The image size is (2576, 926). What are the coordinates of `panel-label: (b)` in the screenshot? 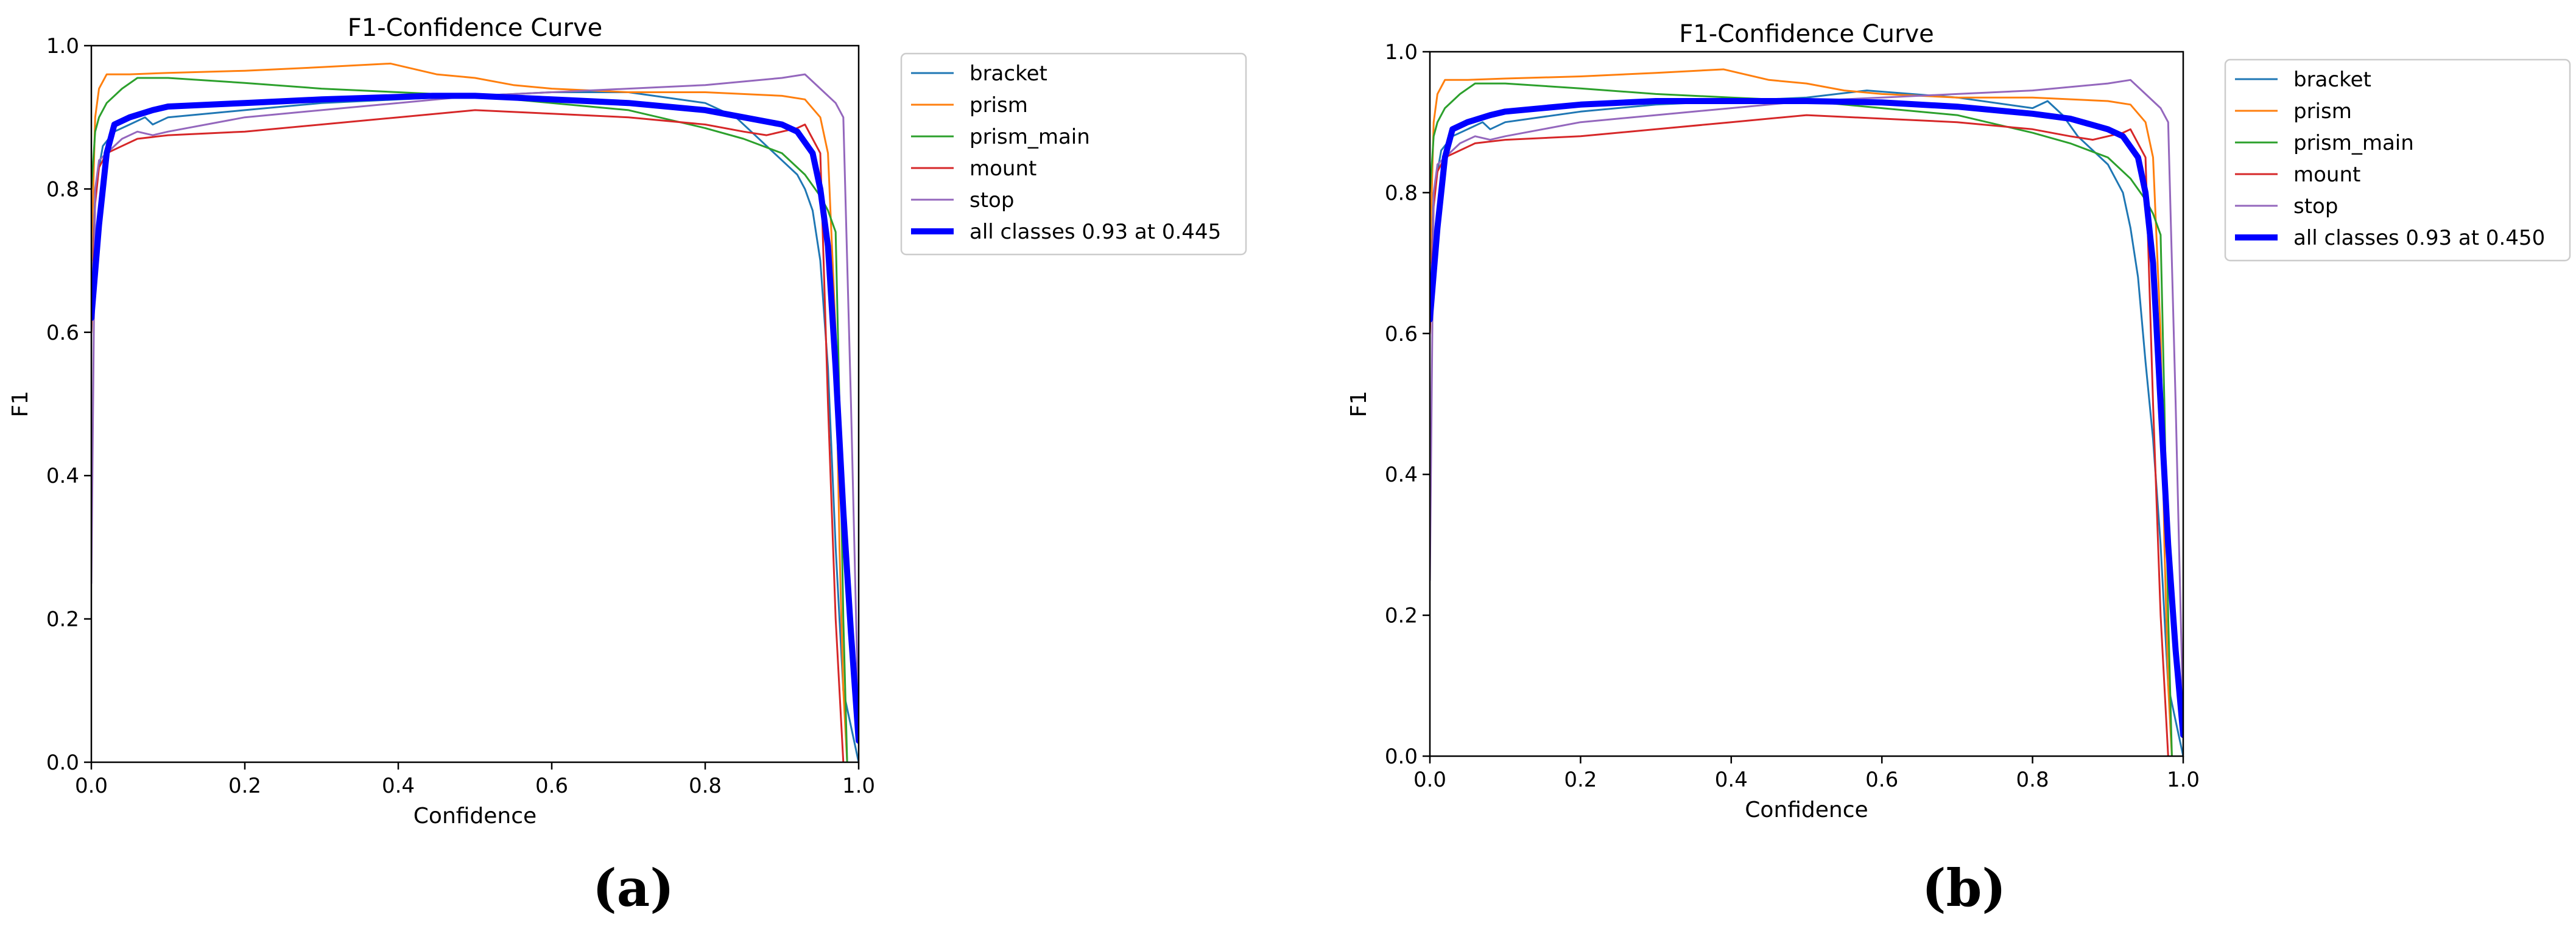 It's located at (1964, 888).